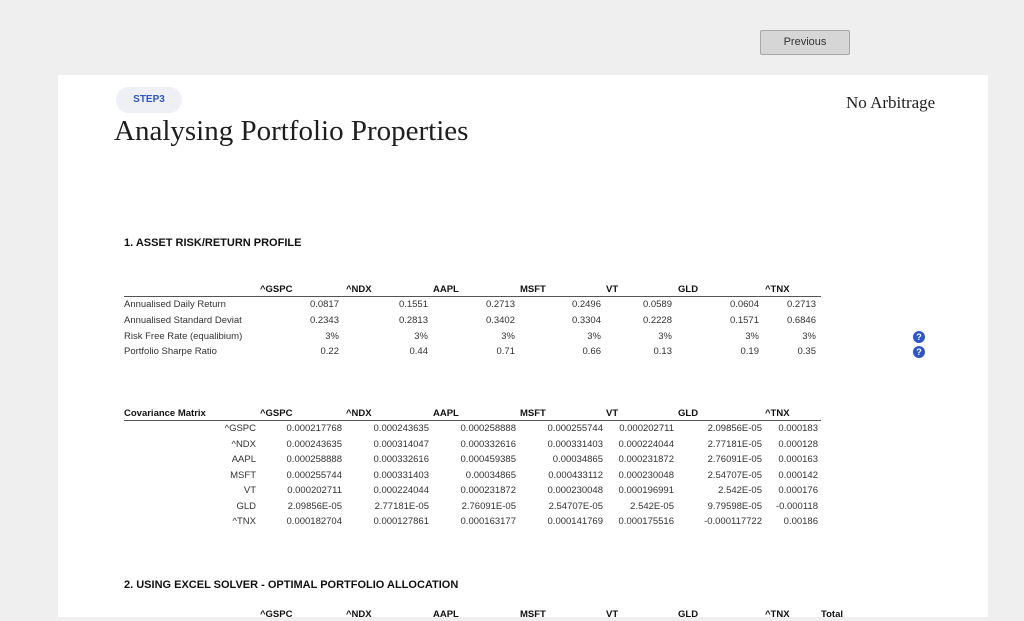  What do you see at coordinates (801, 320) in the screenshot?
I see `table-cell: 0.6846` at bounding box center [801, 320].